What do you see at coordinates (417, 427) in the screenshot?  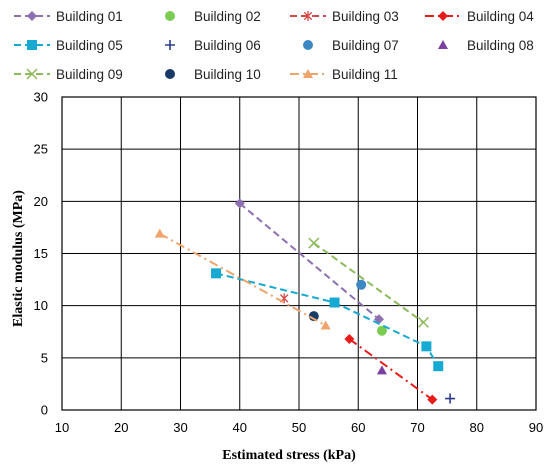 I see `x-tick-label: 70` at bounding box center [417, 427].